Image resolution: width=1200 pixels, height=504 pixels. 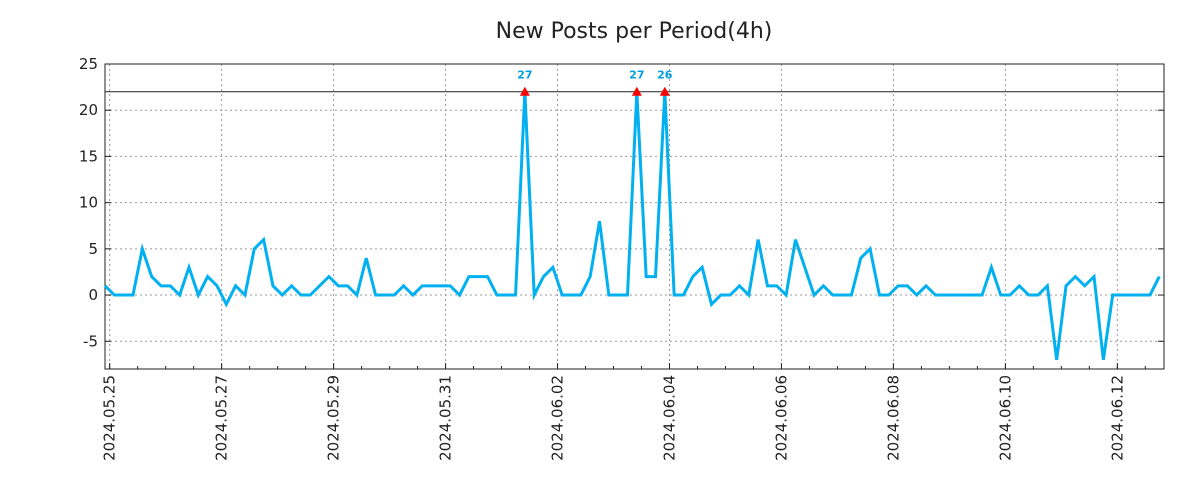 I want to click on y-tick-label: -5, so click(x=90, y=341).